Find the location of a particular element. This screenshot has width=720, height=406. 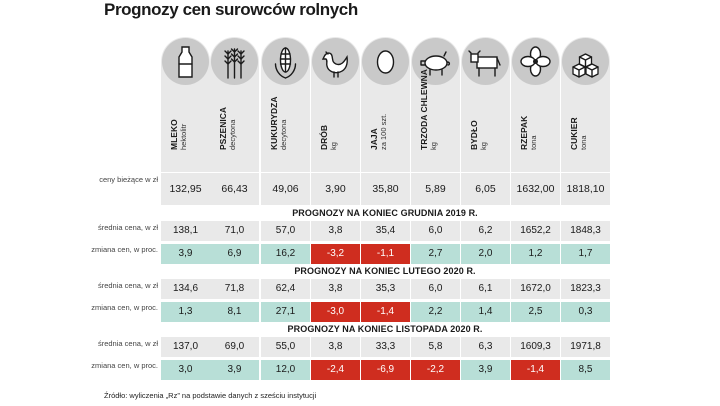

commodity-column: KUKURYDZA decytona is located at coordinates (285, 104).